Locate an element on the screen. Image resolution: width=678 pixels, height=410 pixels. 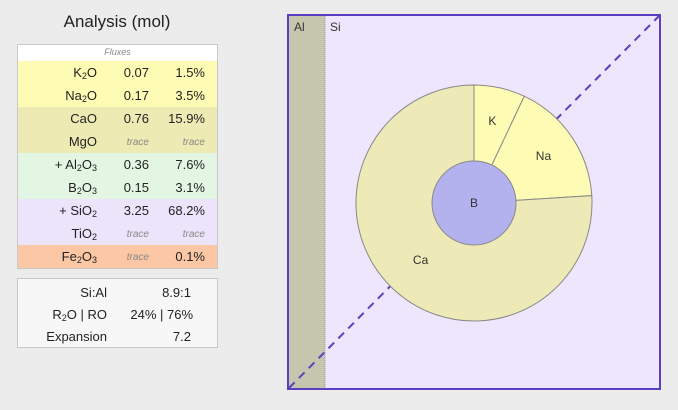
oxide-formula: B2O3 is located at coordinates (82, 188).